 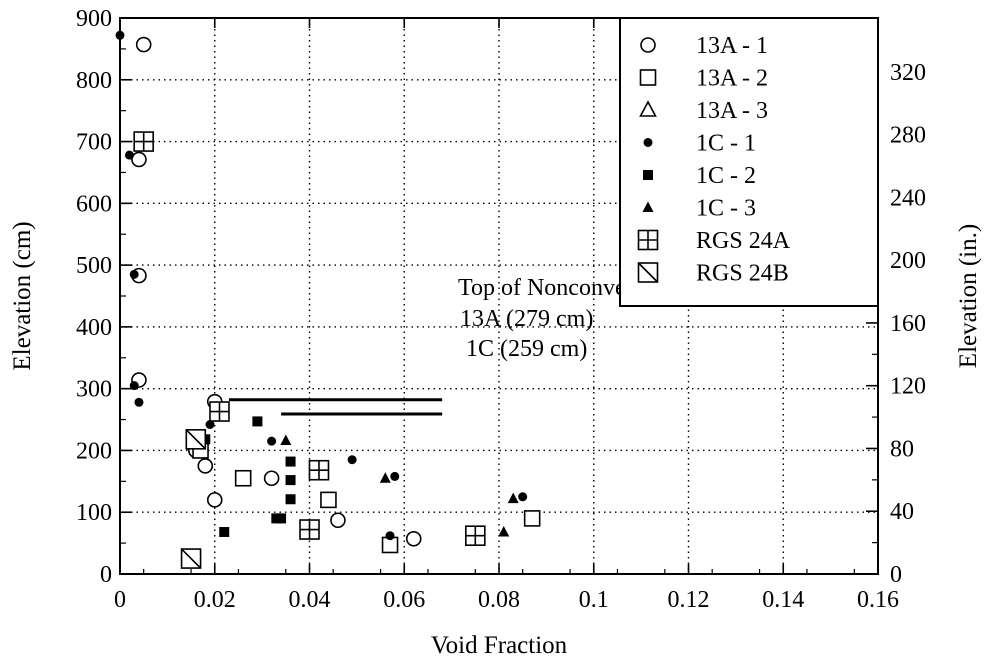 What do you see at coordinates (120, 600) in the screenshot?
I see `x-tick-label: 0` at bounding box center [120, 600].